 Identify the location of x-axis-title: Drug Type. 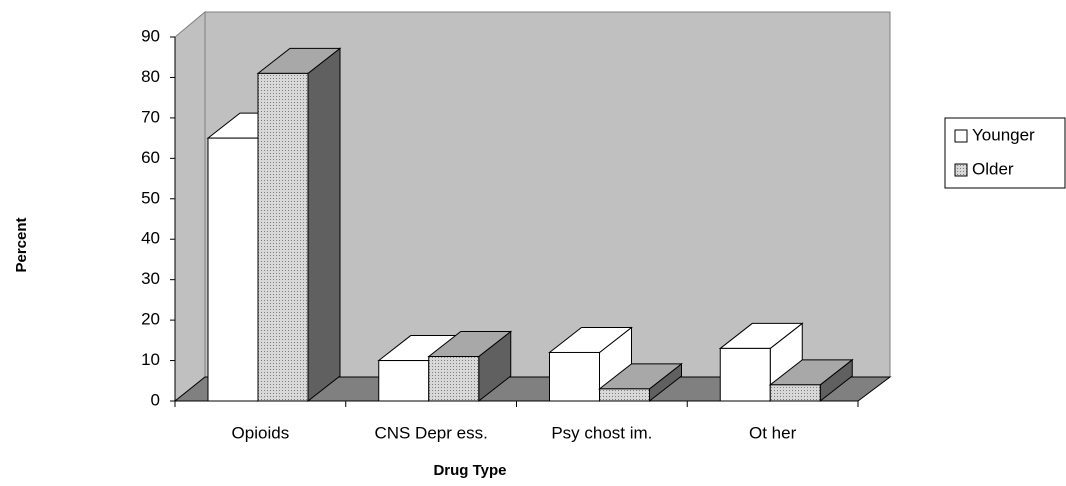
(469, 470).